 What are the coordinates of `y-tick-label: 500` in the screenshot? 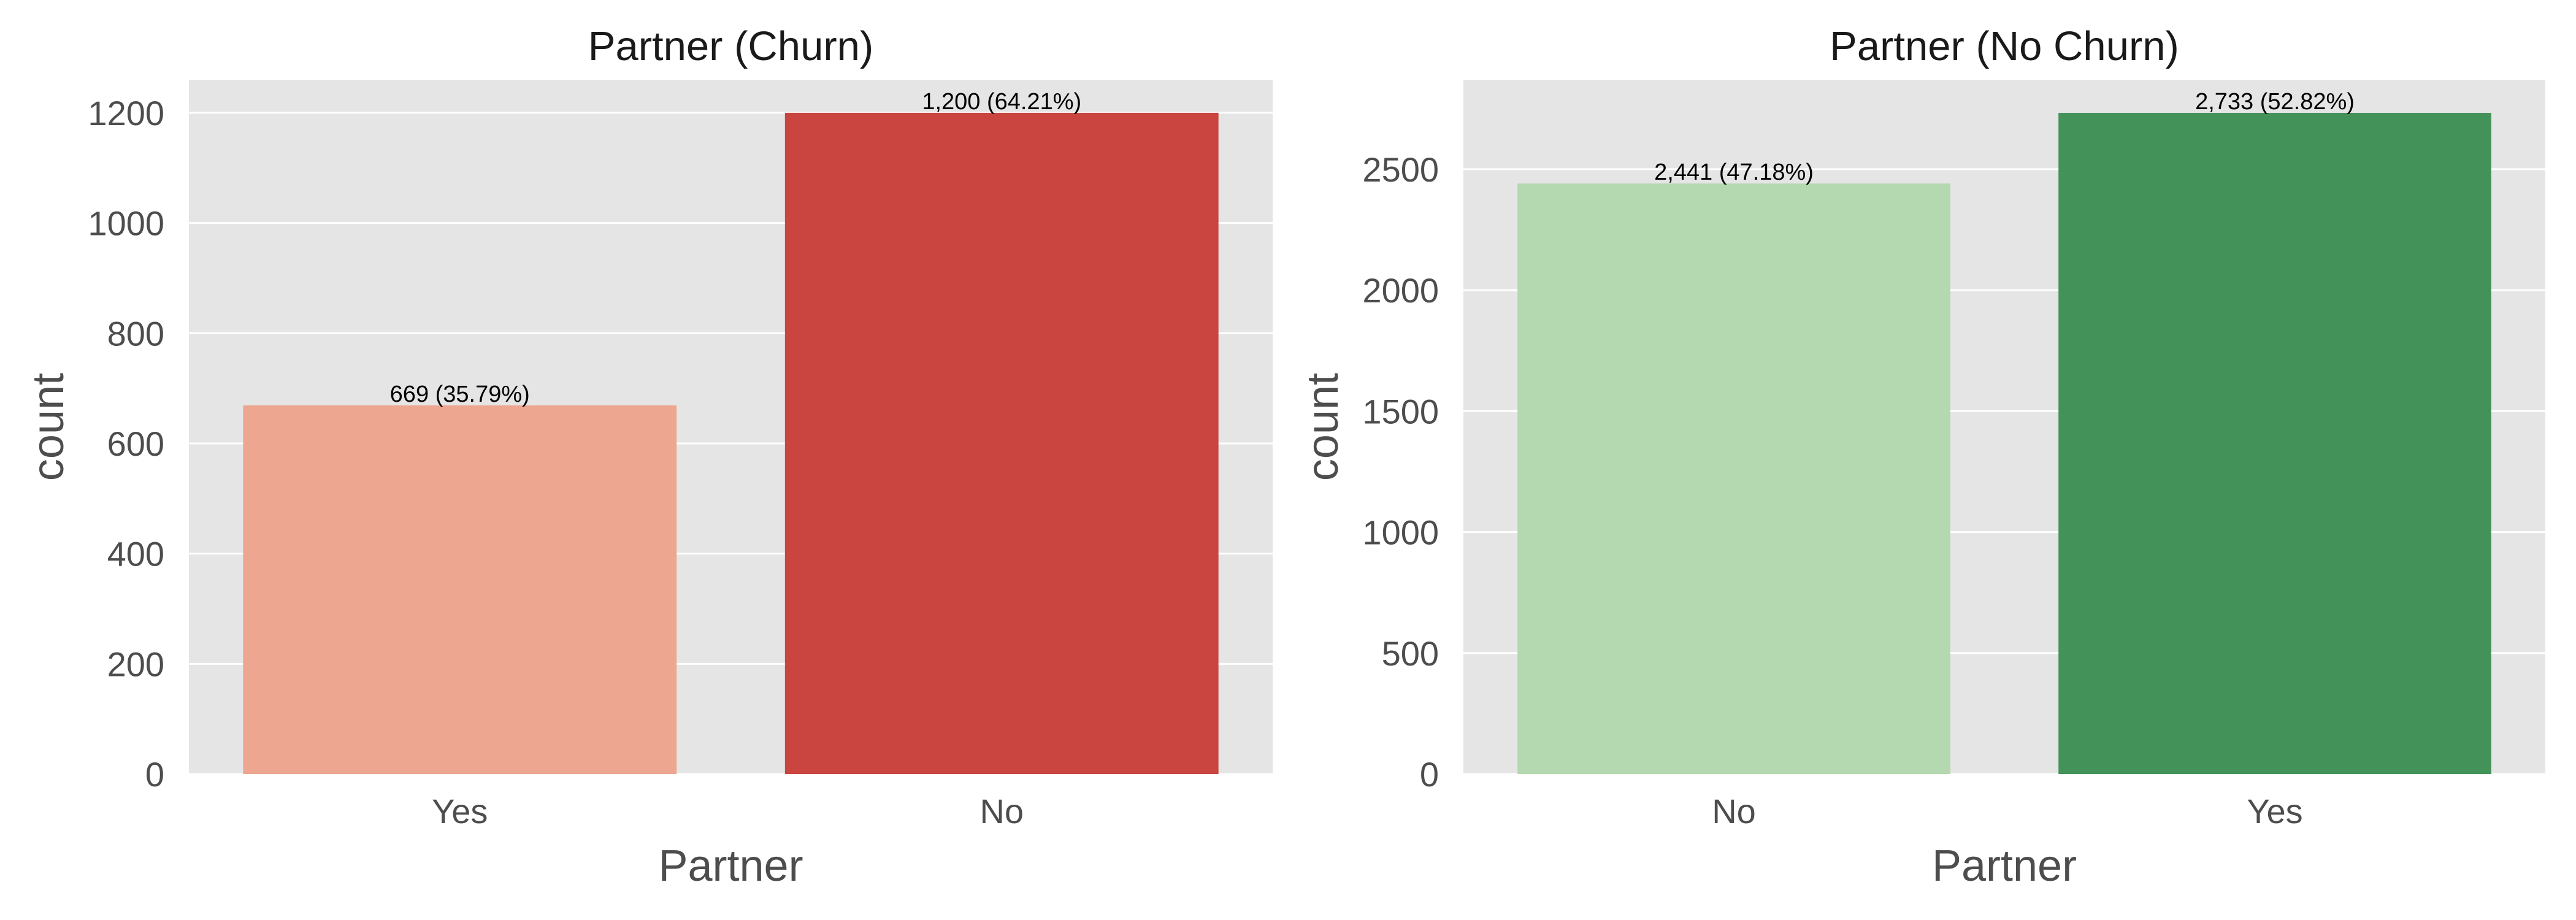 It's located at (1410, 653).